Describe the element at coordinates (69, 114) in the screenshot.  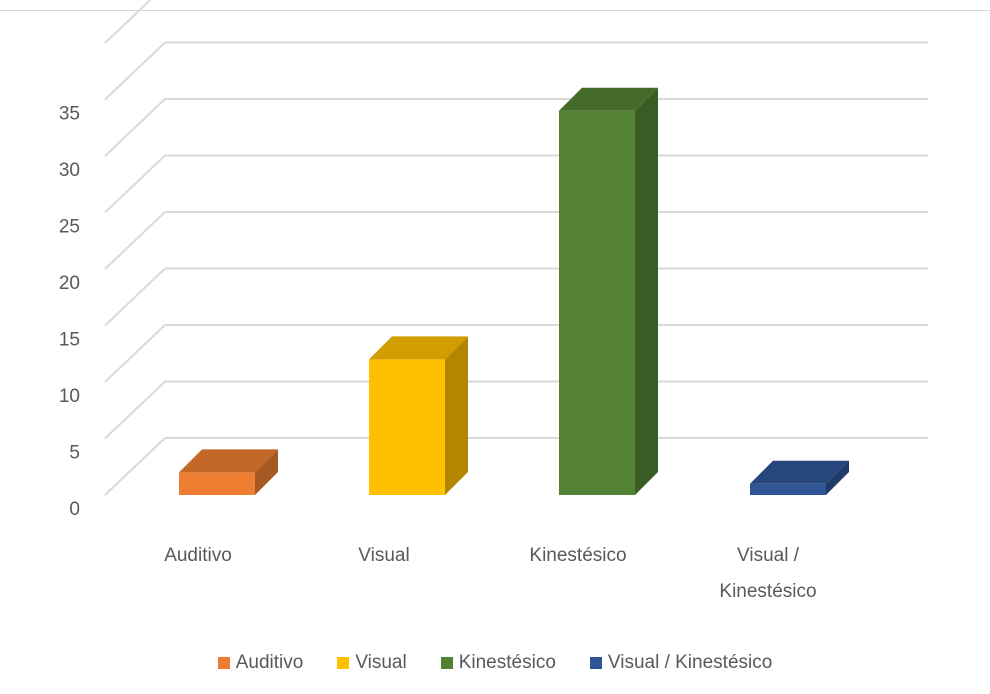
I see `y-tick-label: 35` at that location.